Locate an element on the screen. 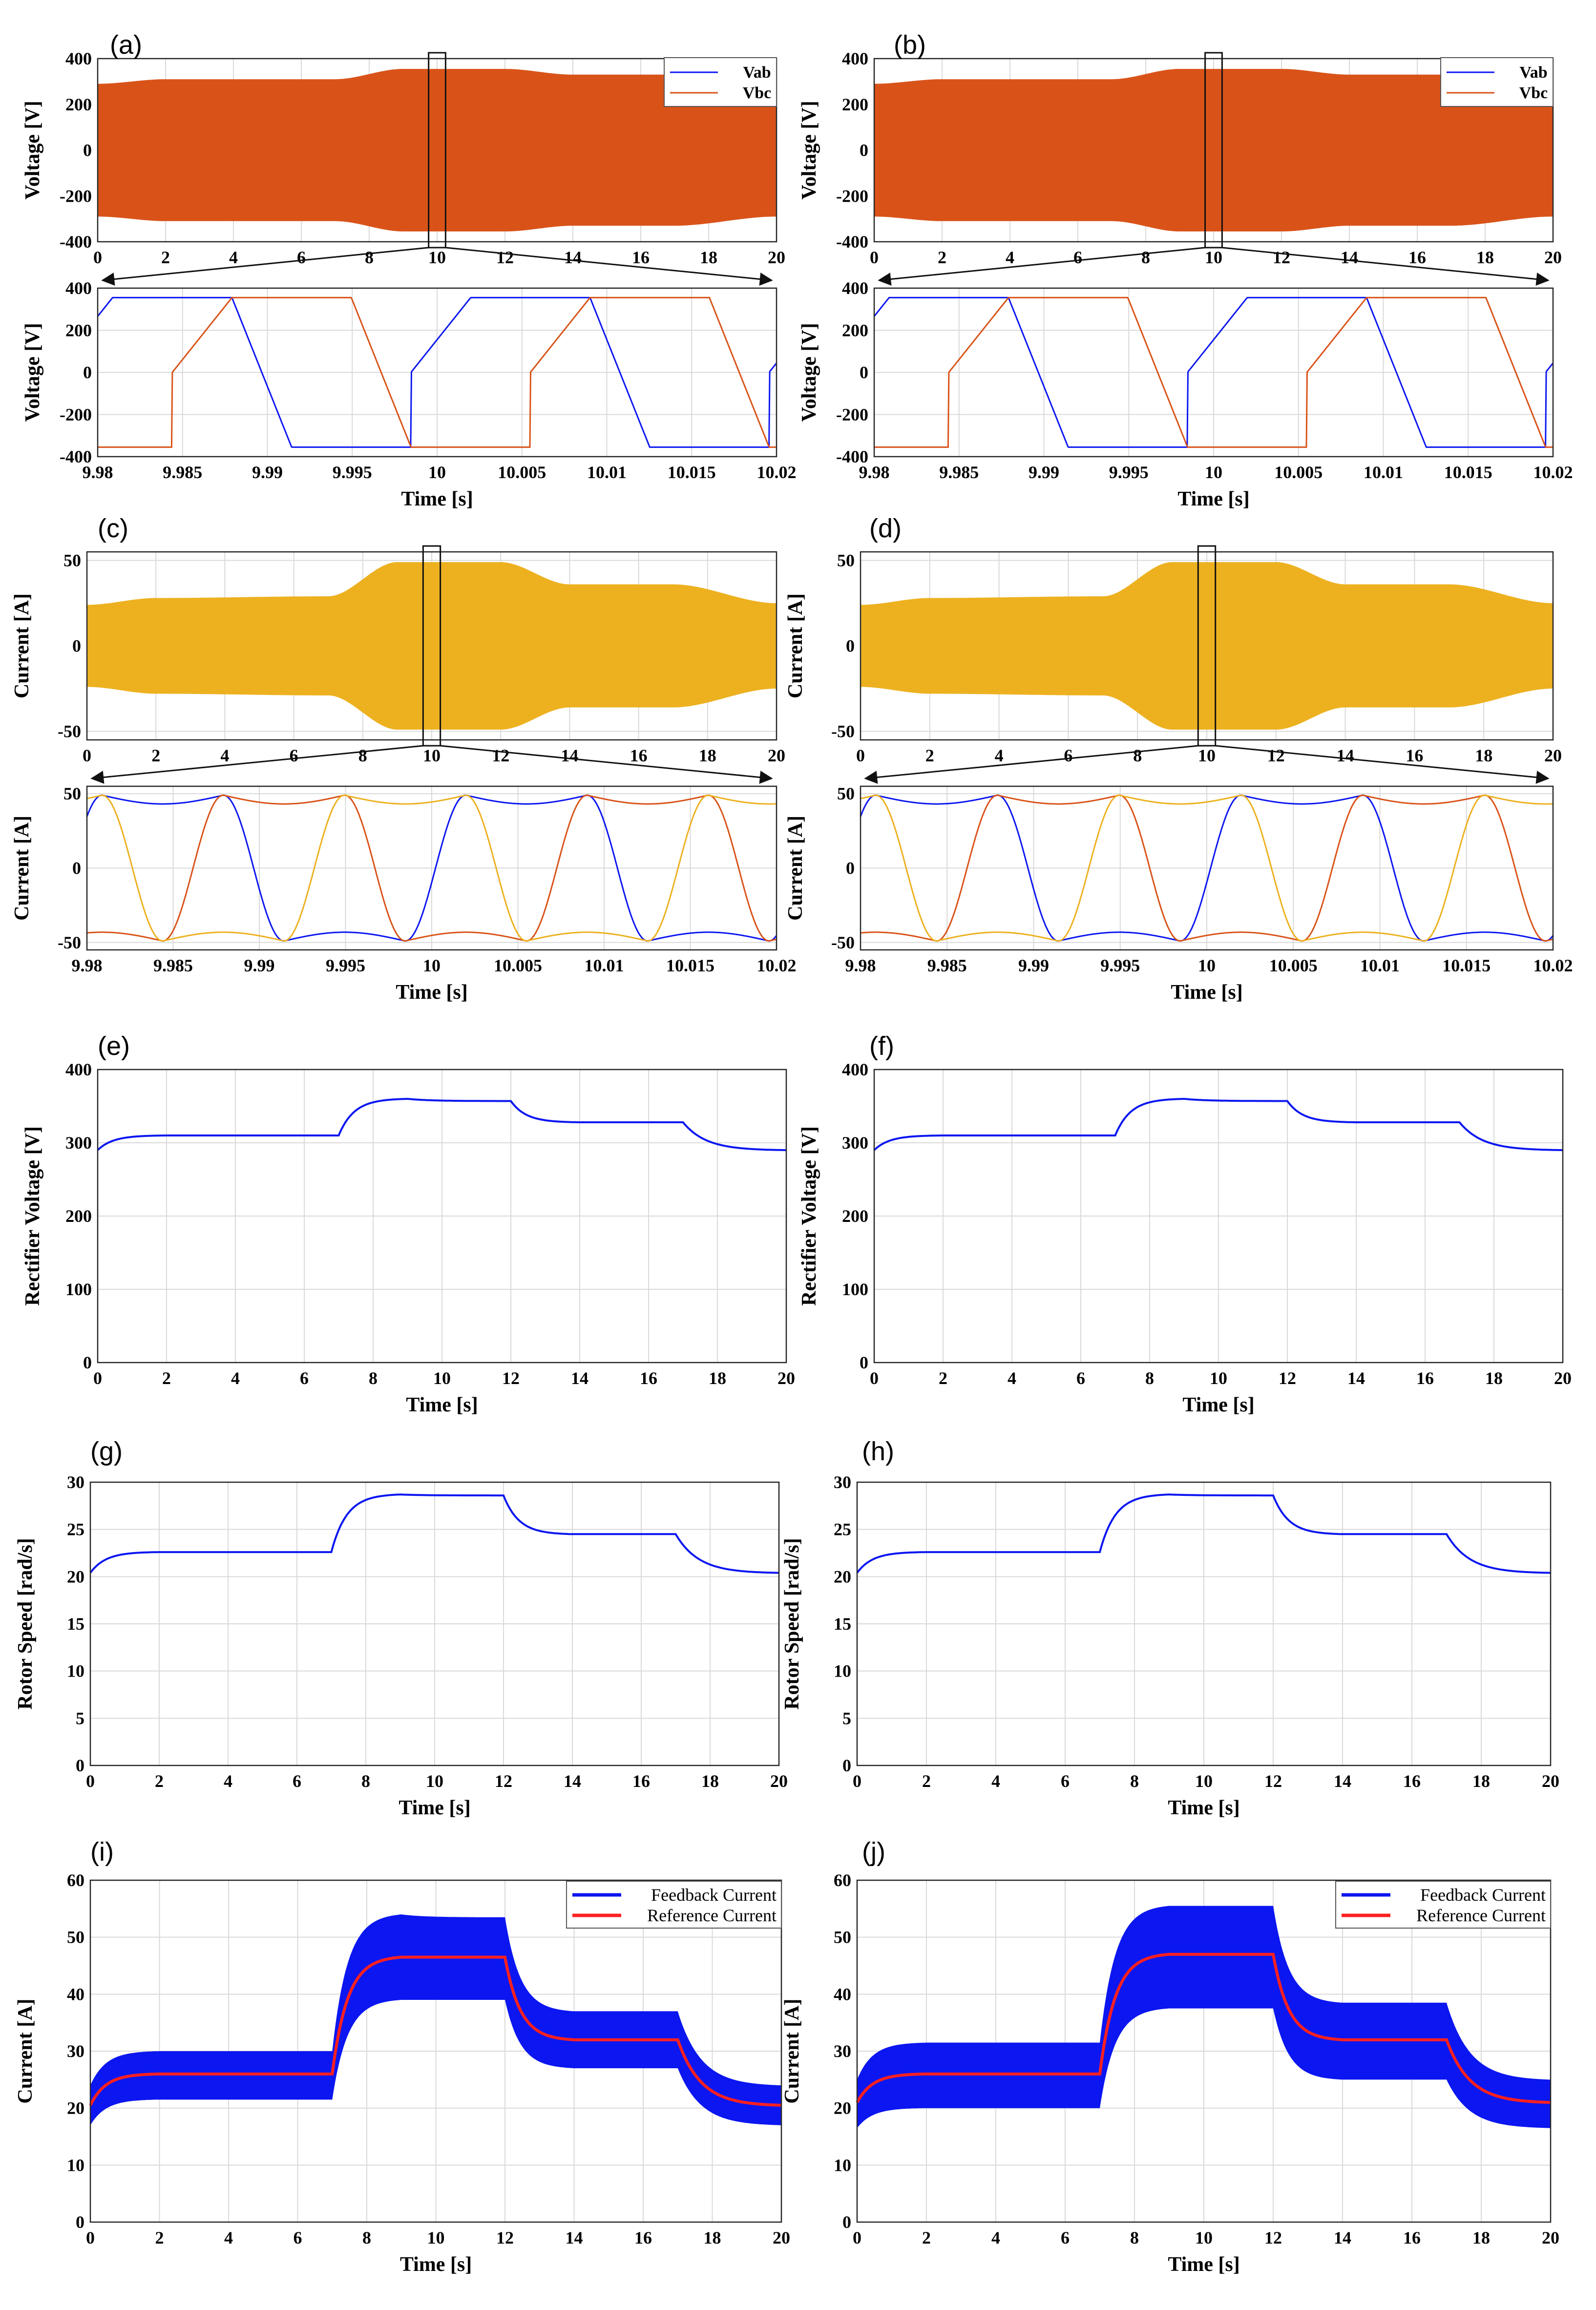  y-tick-label: 5 is located at coordinates (846, 1718).